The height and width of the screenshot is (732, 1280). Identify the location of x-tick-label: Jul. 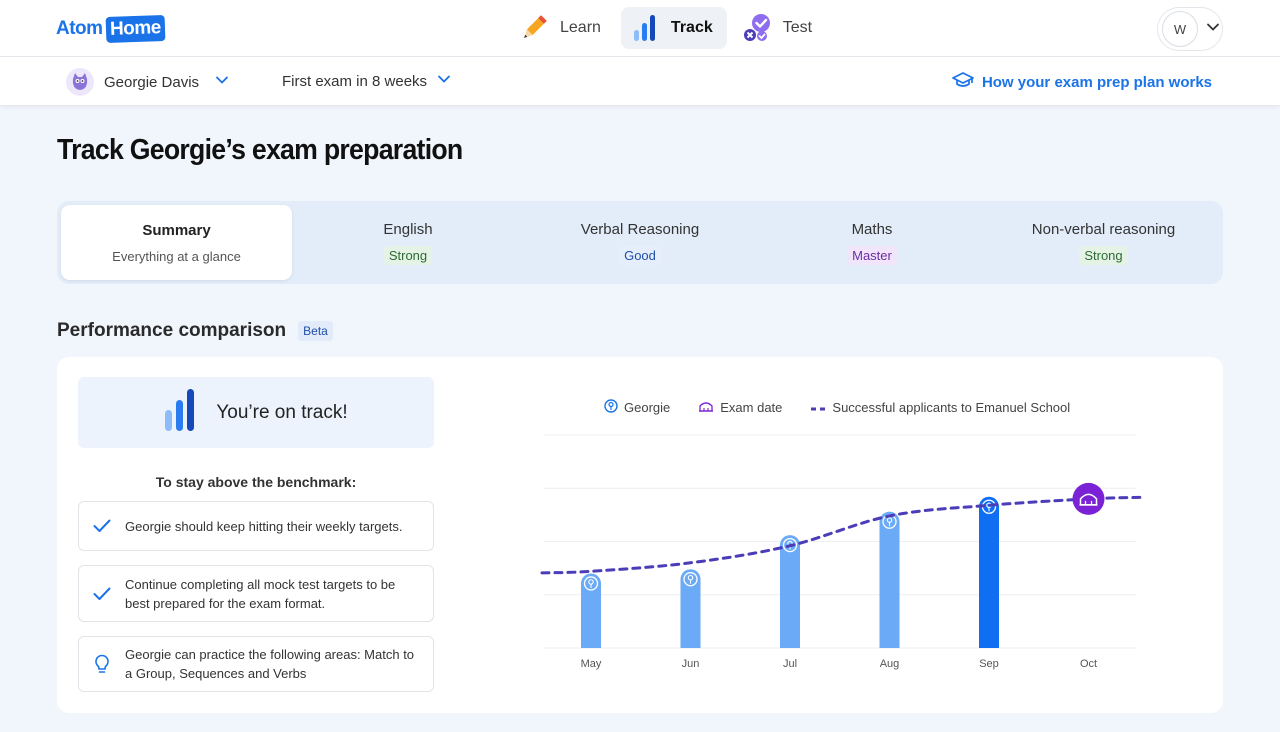
(790, 664).